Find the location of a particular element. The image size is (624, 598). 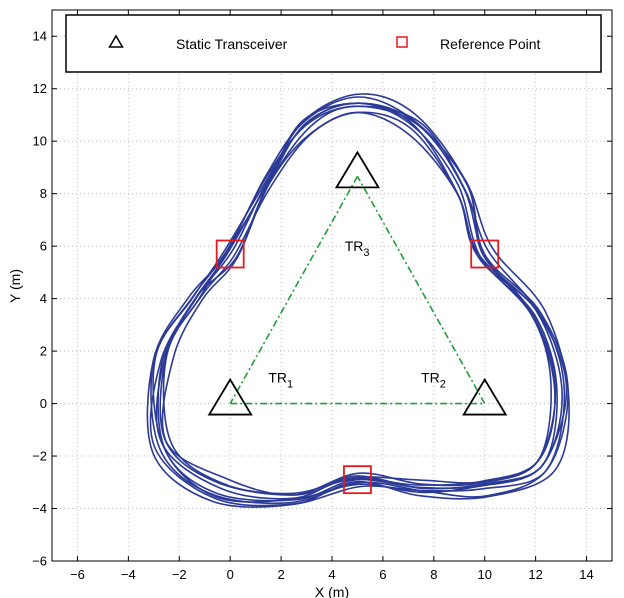

x-tick-label: 14 is located at coordinates (586, 574).